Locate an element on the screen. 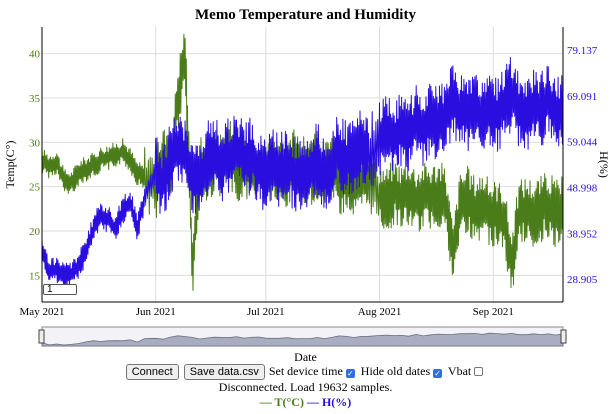 Image resolution: width=611 pixels, height=414 pixels. y-left-axis-label: Temp(C°) is located at coordinates (10, 165).